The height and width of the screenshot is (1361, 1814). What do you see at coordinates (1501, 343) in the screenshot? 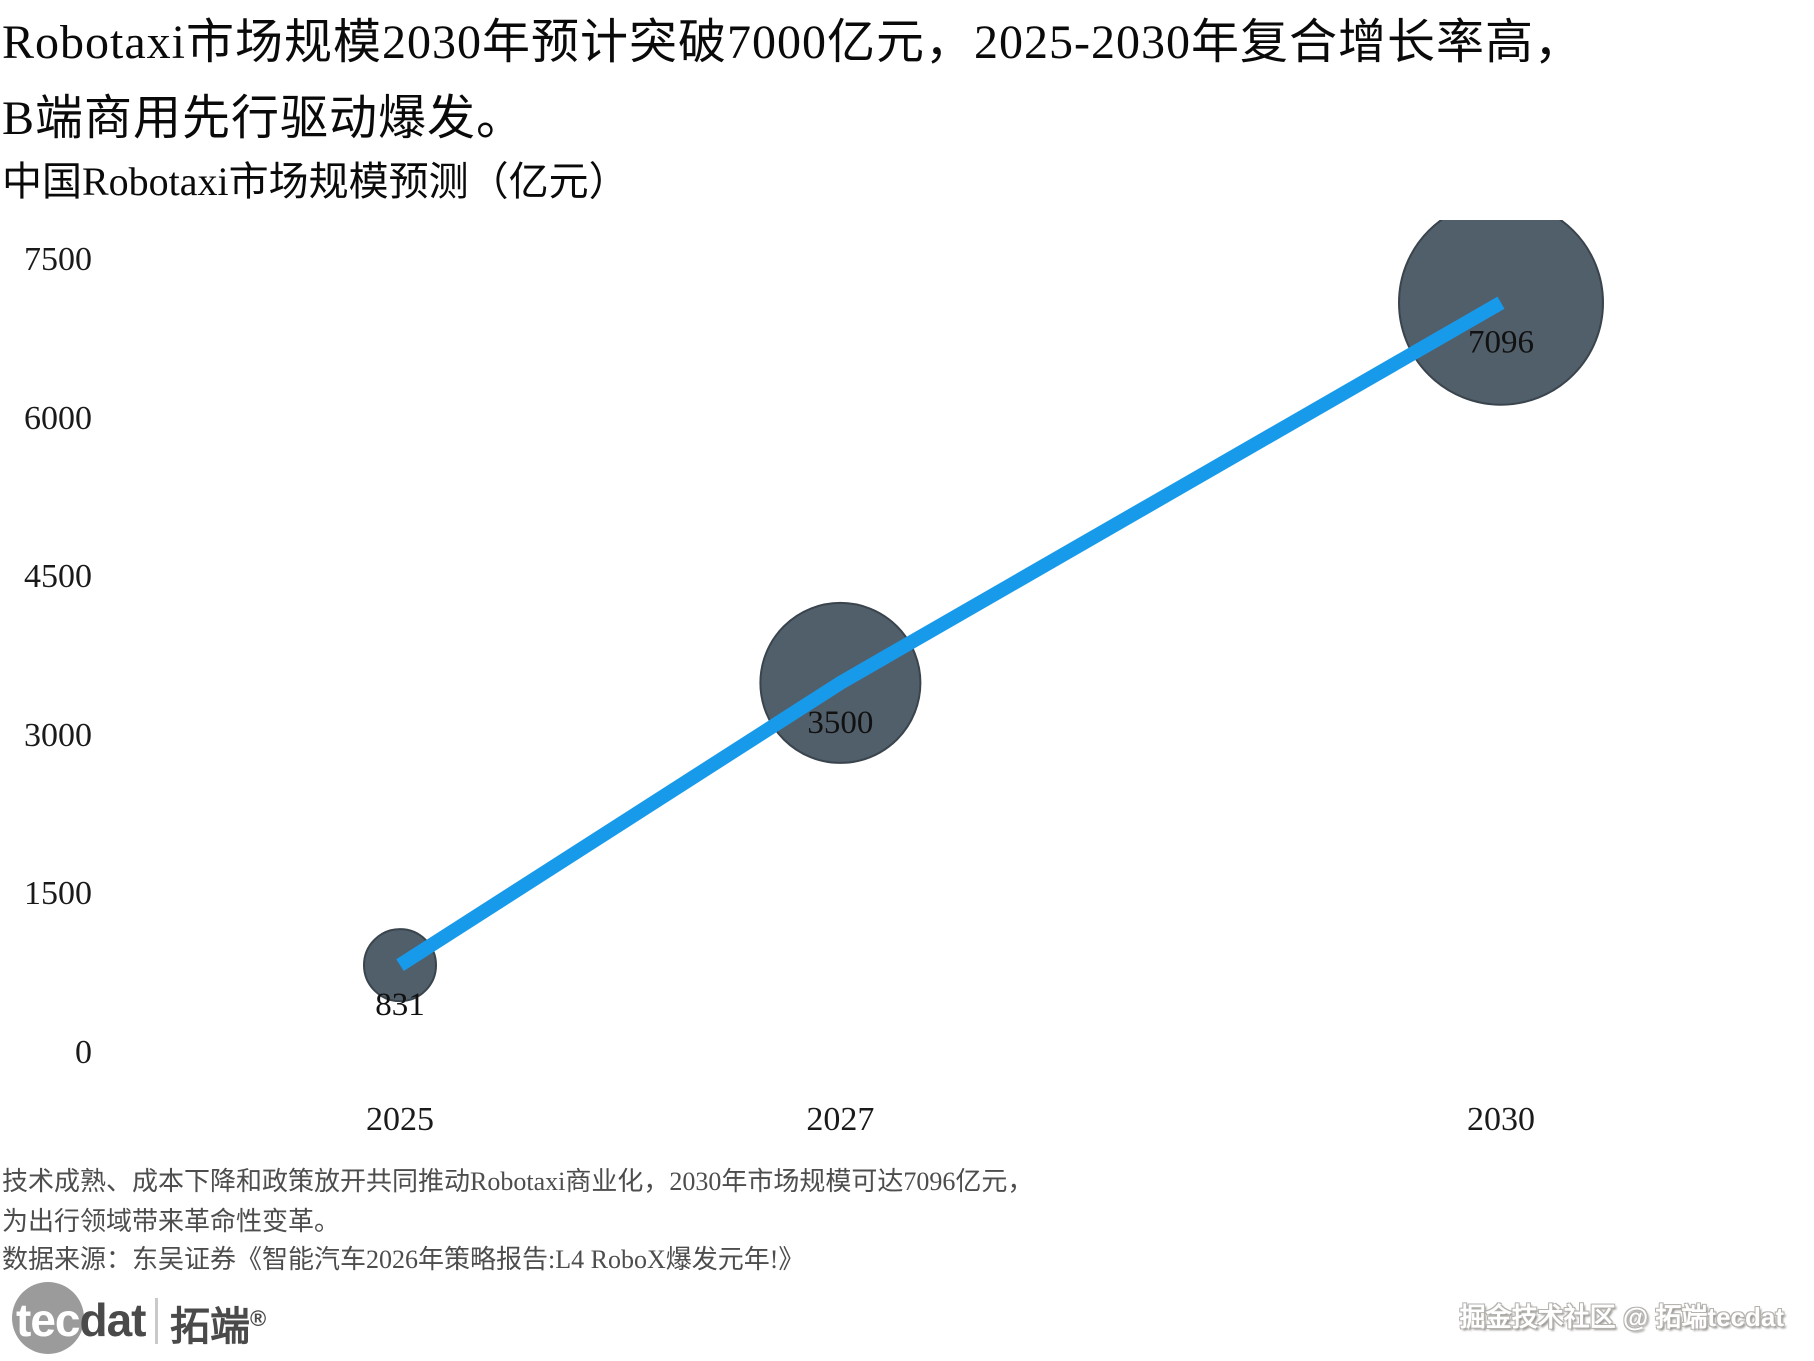
I see `bubble-value-label: 7096` at bounding box center [1501, 343].